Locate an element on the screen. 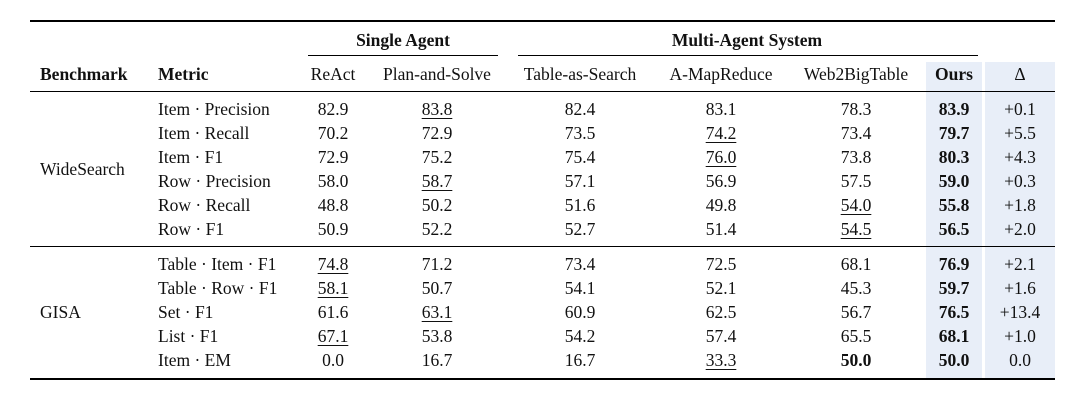 The image size is (1080, 404). section-rule is located at coordinates (542, 246).